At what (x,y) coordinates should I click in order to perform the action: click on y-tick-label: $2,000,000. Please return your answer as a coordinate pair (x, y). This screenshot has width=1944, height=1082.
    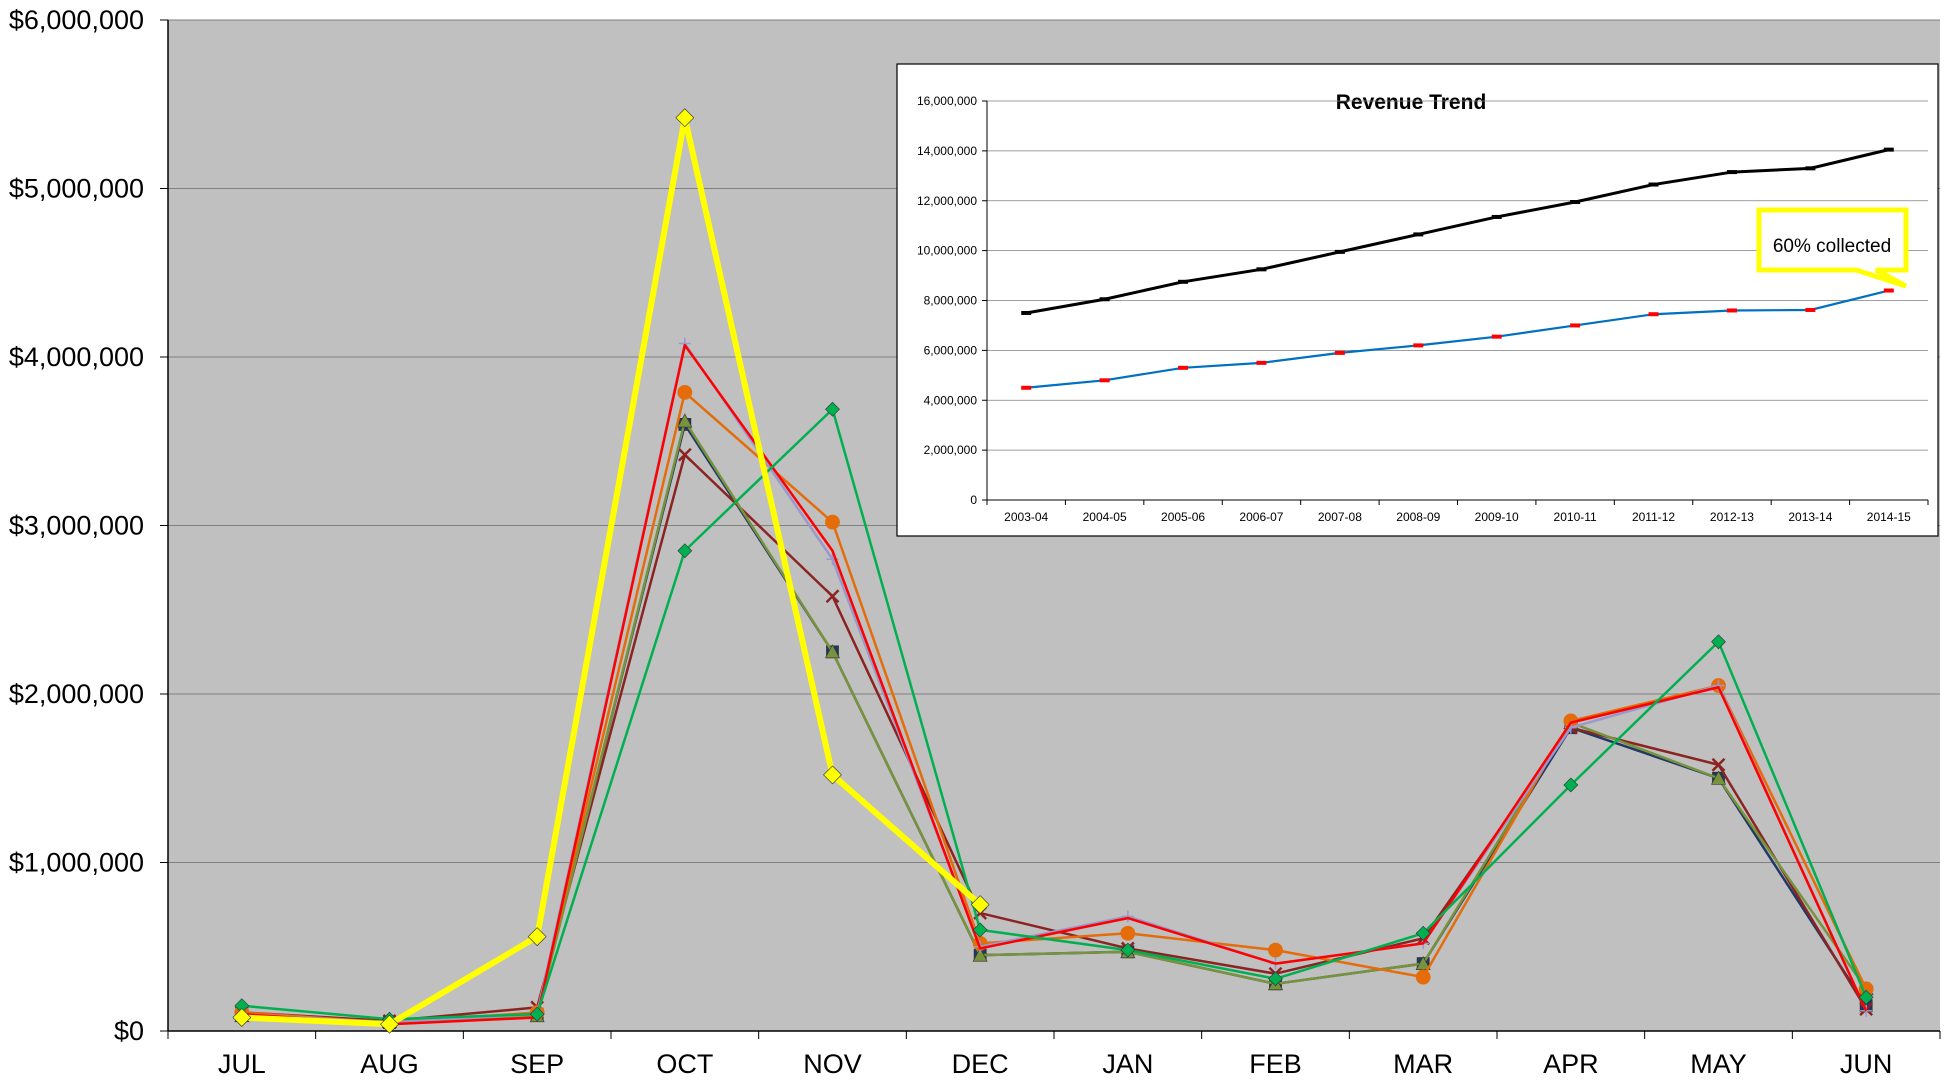
    Looking at the image, I should click on (76, 694).